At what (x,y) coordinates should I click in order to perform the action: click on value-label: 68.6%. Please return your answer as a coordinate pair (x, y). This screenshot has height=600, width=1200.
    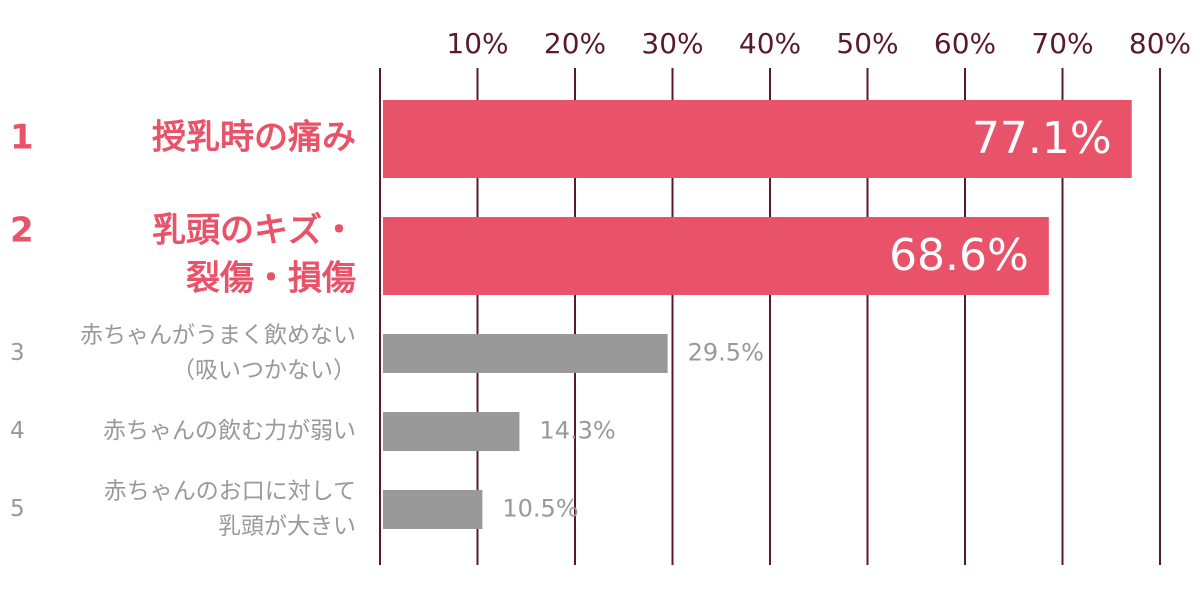
    Looking at the image, I should click on (959, 255).